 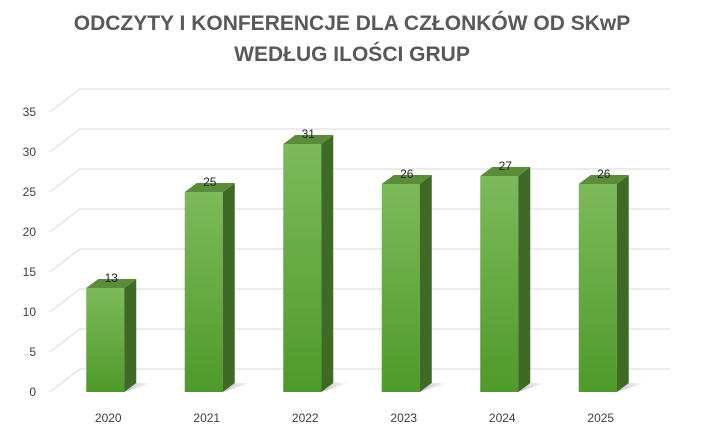 I want to click on x-tick-label: 2020, so click(x=108, y=418).